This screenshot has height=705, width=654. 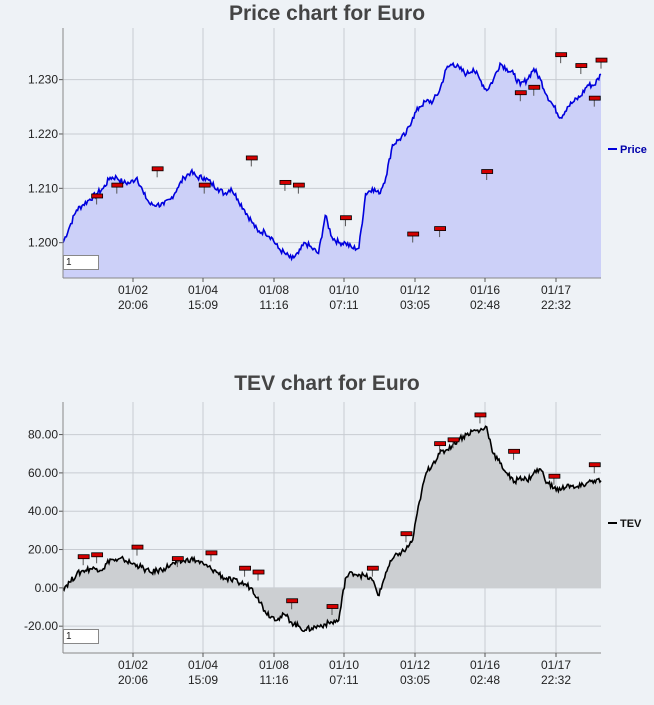 I want to click on y-tick-label: 1.220, so click(x=43, y=134).